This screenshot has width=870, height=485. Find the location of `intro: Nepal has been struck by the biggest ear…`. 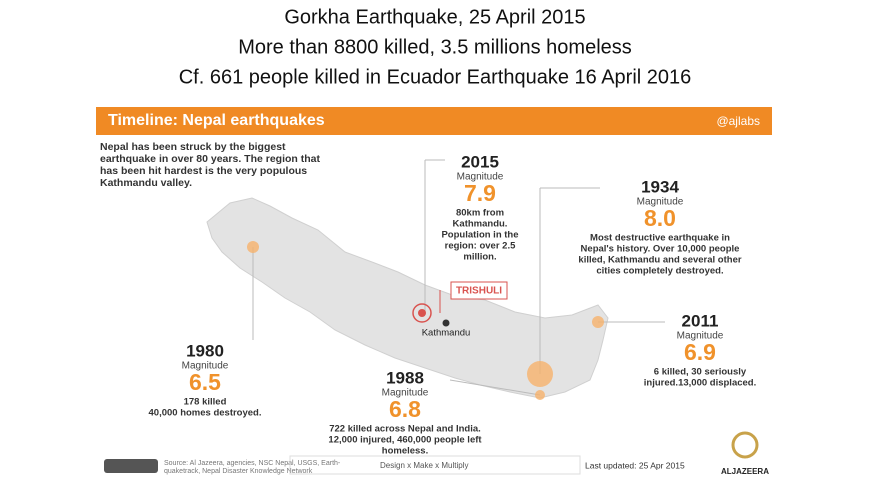

intro: Nepal has been struck by the biggest ear… is located at coordinates (210, 165).